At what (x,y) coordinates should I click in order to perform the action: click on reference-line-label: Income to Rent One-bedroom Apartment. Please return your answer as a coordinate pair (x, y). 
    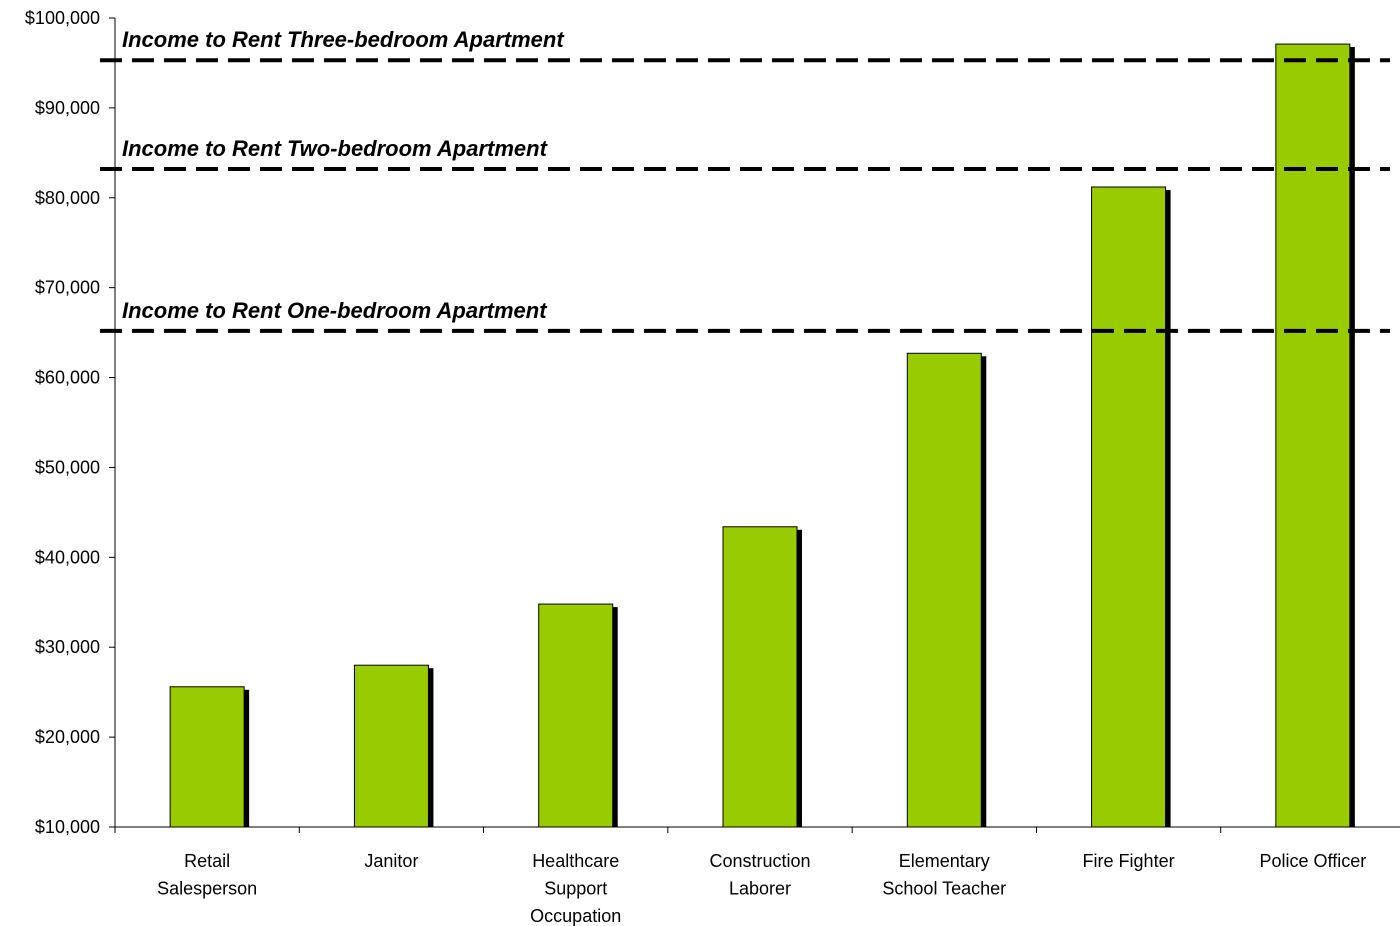
    Looking at the image, I should click on (335, 310).